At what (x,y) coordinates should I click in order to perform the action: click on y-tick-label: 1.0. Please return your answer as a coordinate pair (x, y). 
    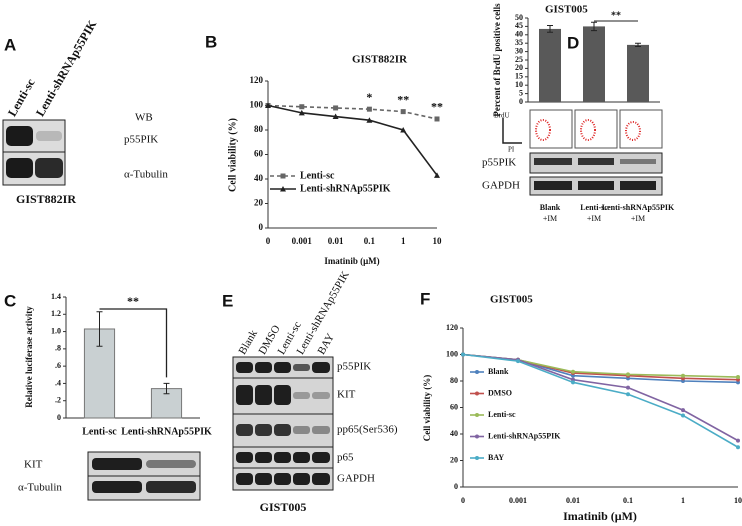
    Looking at the image, I should click on (56, 330).